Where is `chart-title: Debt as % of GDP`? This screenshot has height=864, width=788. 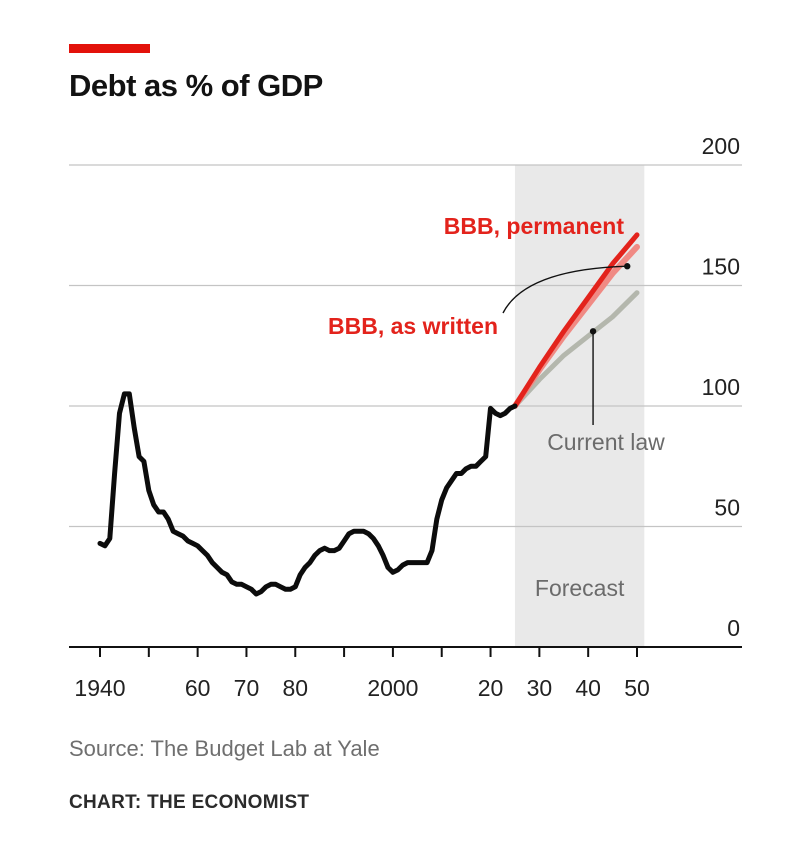 chart-title: Debt as % of GDP is located at coordinates (196, 85).